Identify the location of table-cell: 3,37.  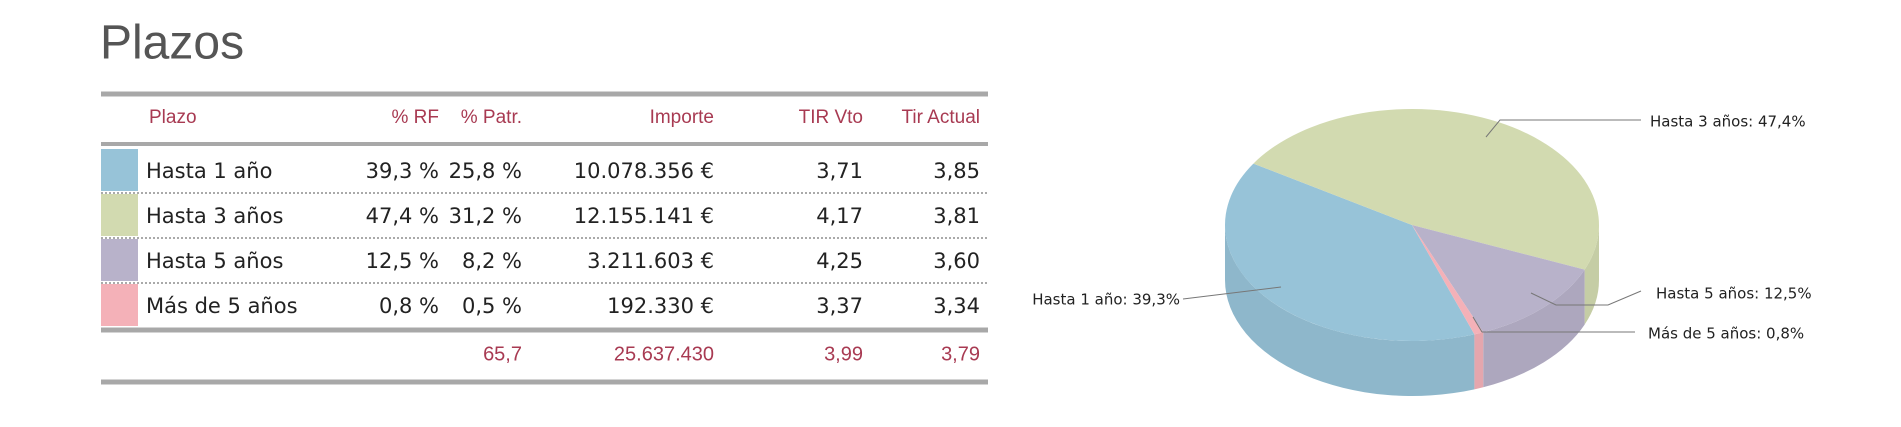
(839, 306).